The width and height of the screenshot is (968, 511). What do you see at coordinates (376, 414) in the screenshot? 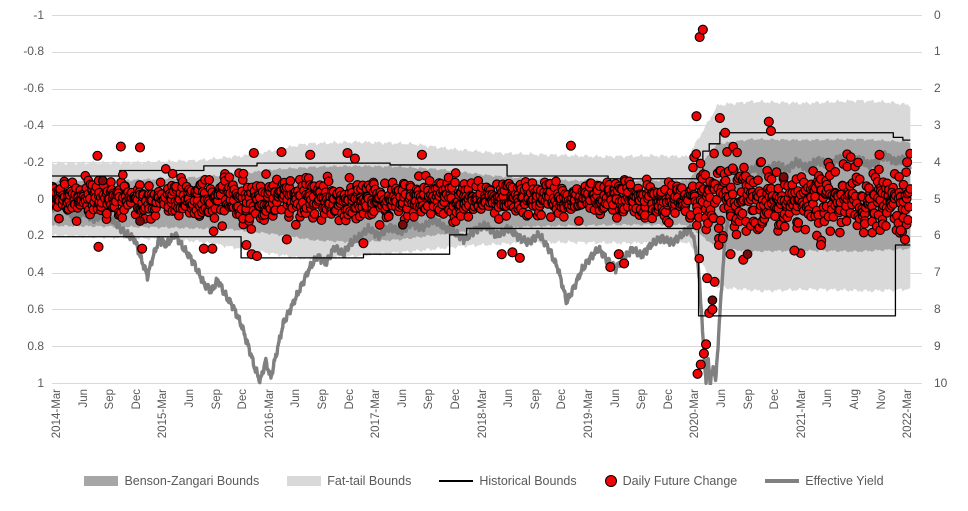
I see `x-axis-label: 2017-Mar` at bounding box center [376, 414].